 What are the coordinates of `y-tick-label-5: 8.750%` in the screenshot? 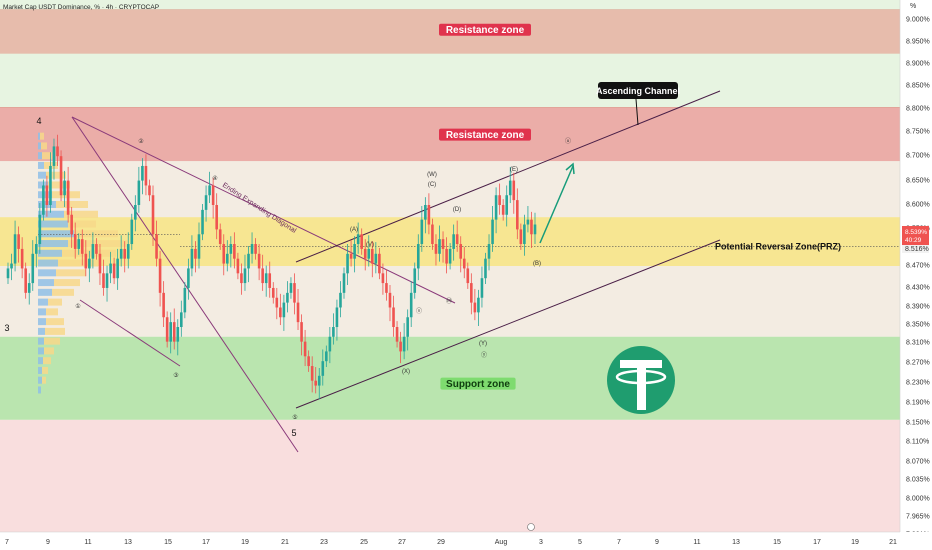 It's located at (918, 132).